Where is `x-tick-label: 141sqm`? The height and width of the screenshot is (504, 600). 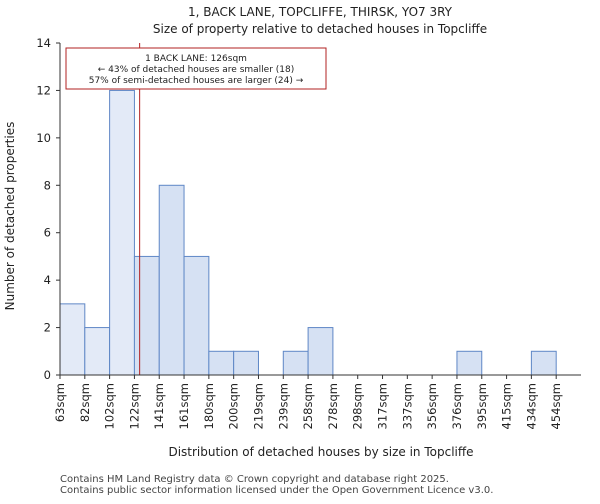
x-tick-label: 141sqm is located at coordinates (159, 406).